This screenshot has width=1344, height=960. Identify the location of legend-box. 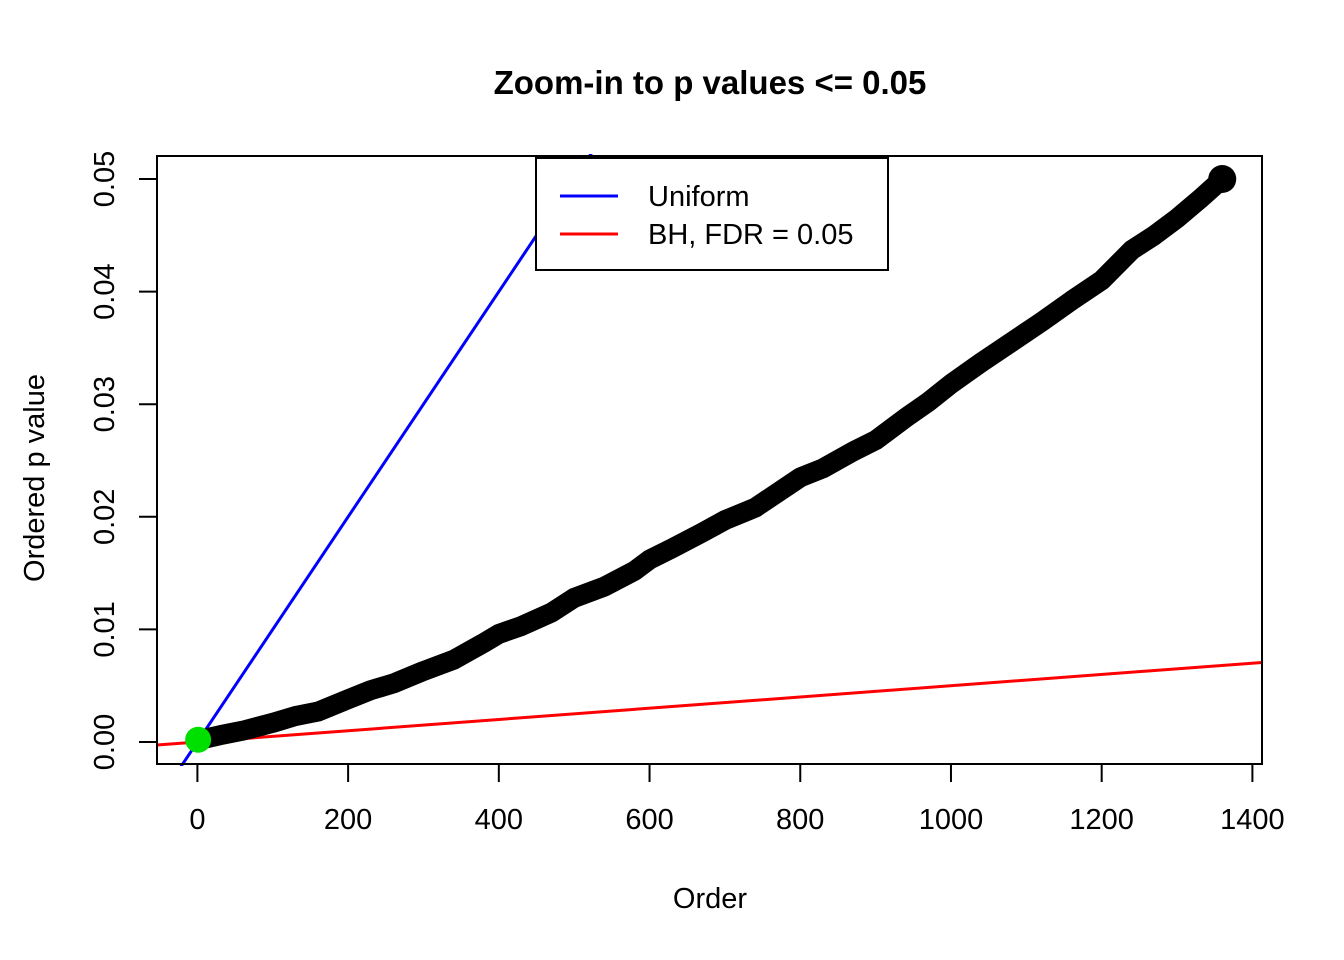
(712, 214).